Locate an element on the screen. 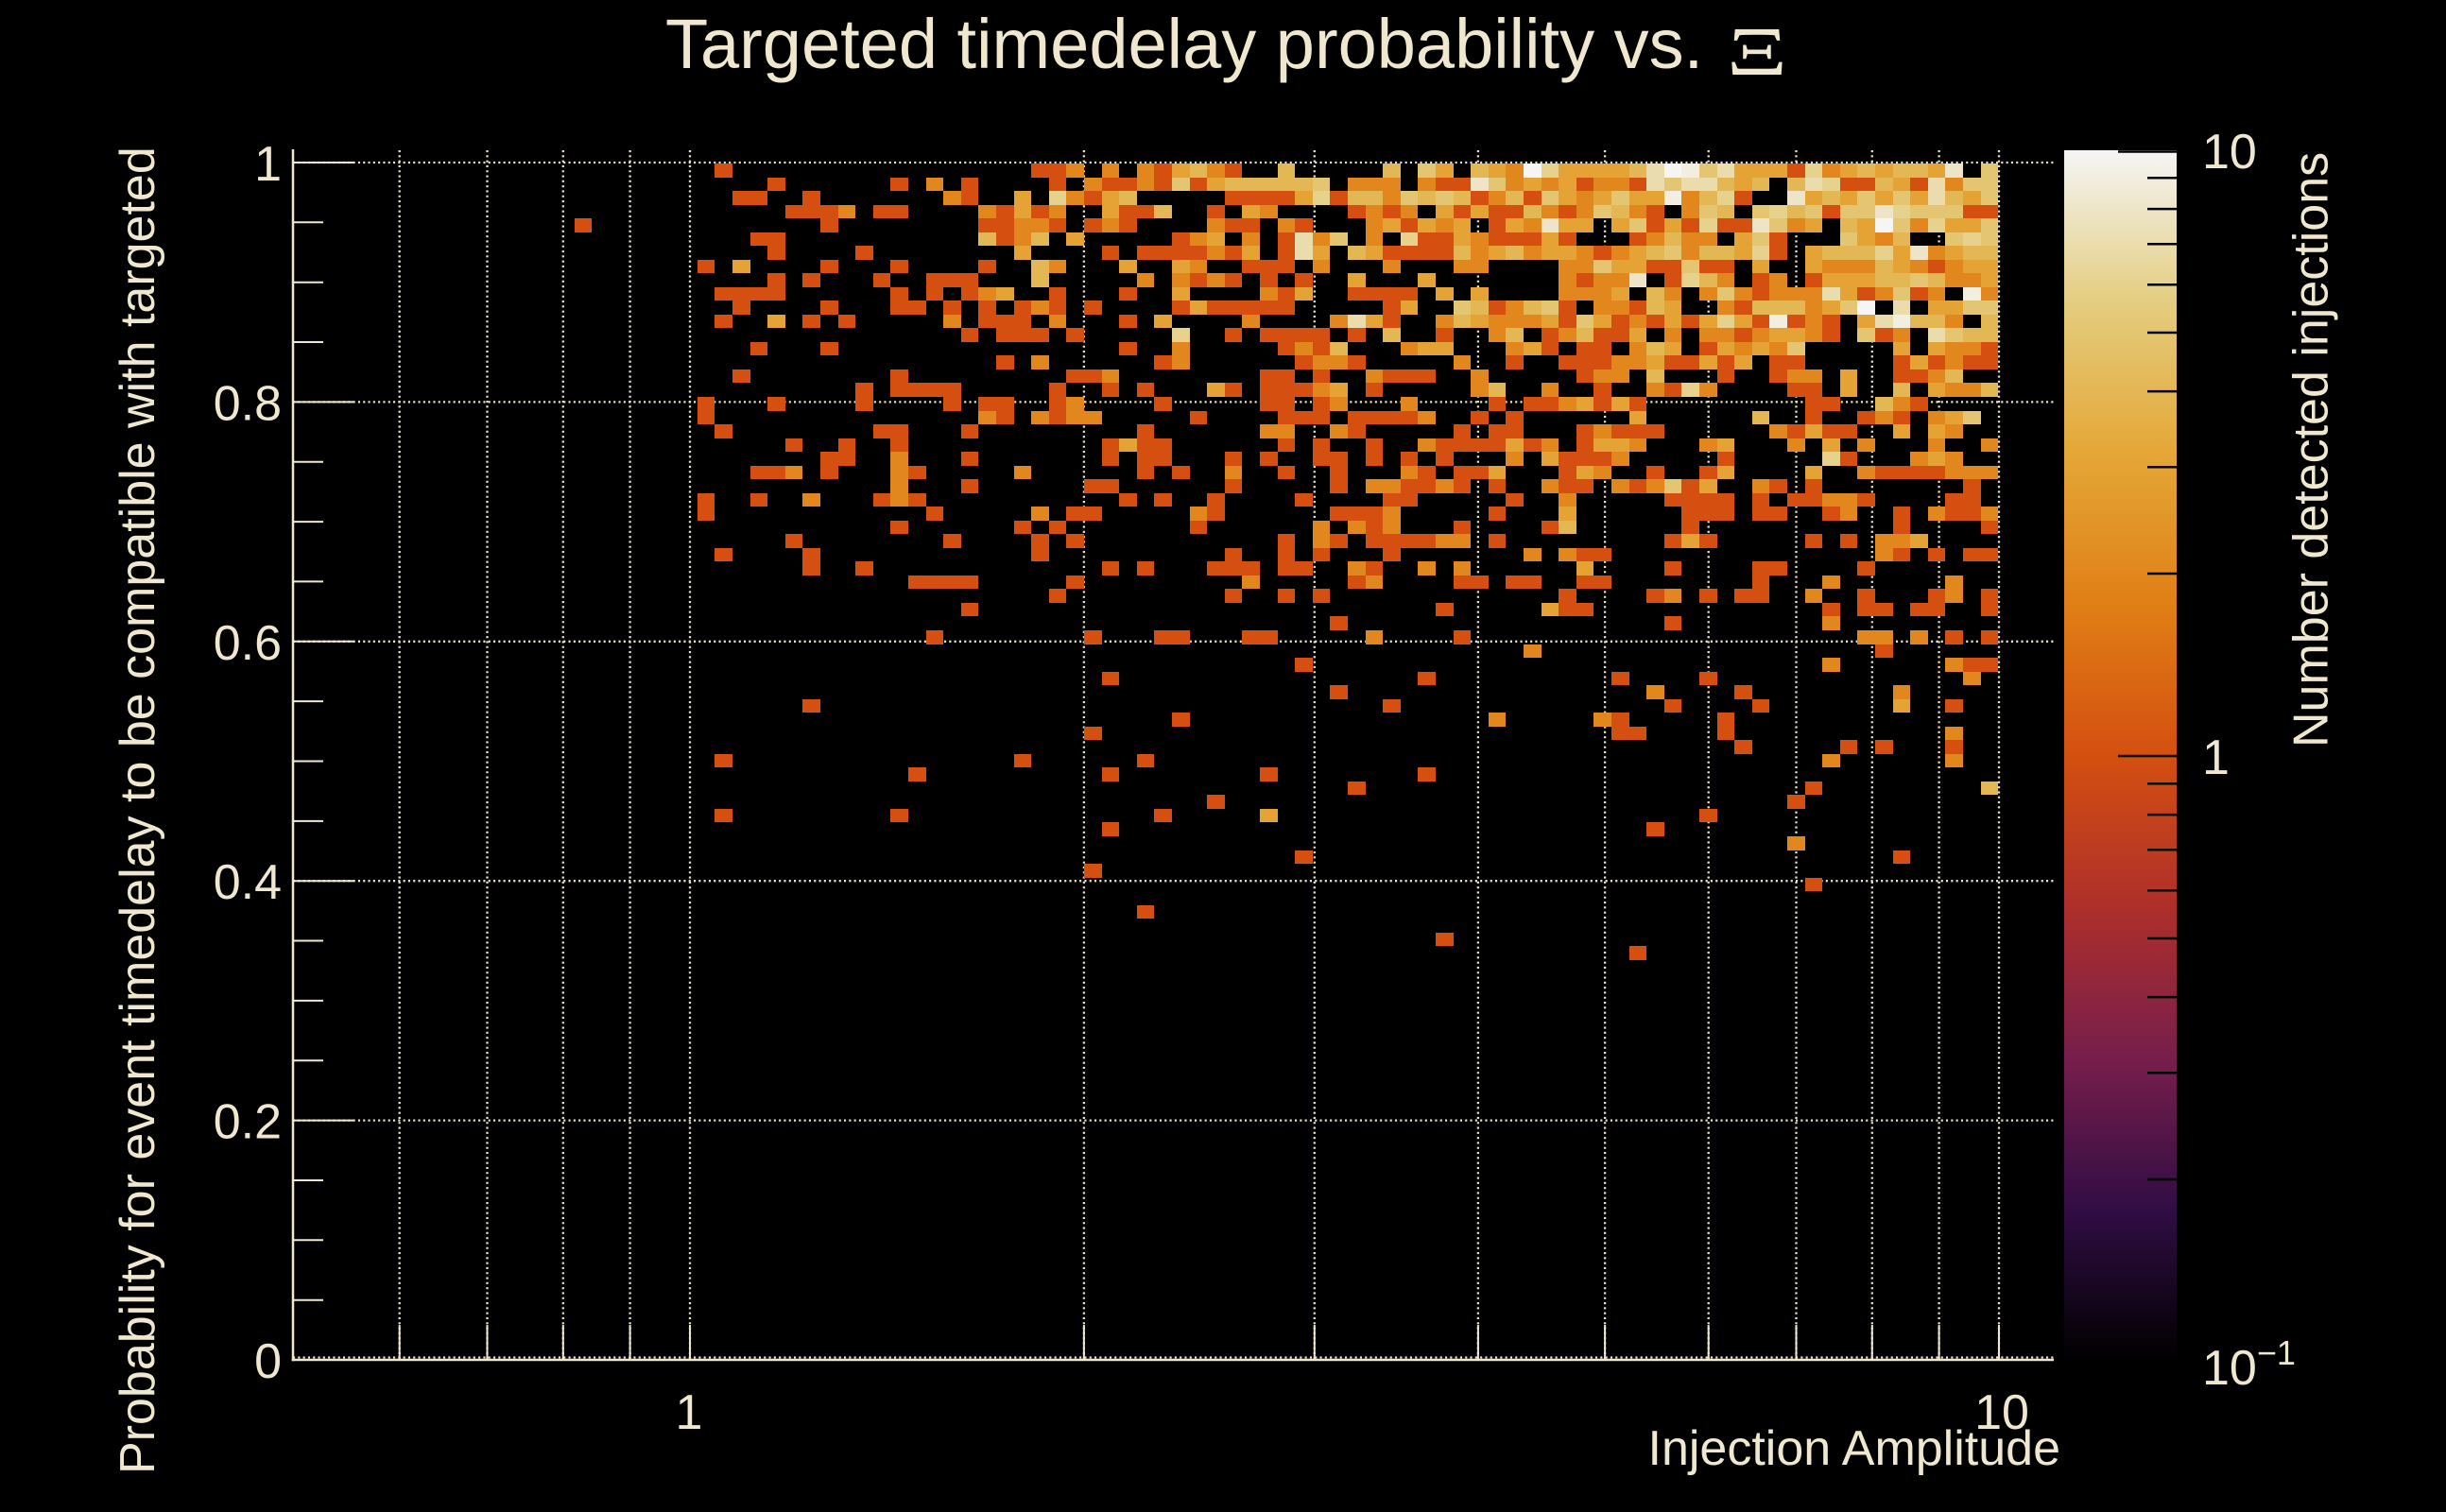 Image resolution: width=2446 pixels, height=1512 pixels. svg-text: Number detected injections is located at coordinates (2311, 449).